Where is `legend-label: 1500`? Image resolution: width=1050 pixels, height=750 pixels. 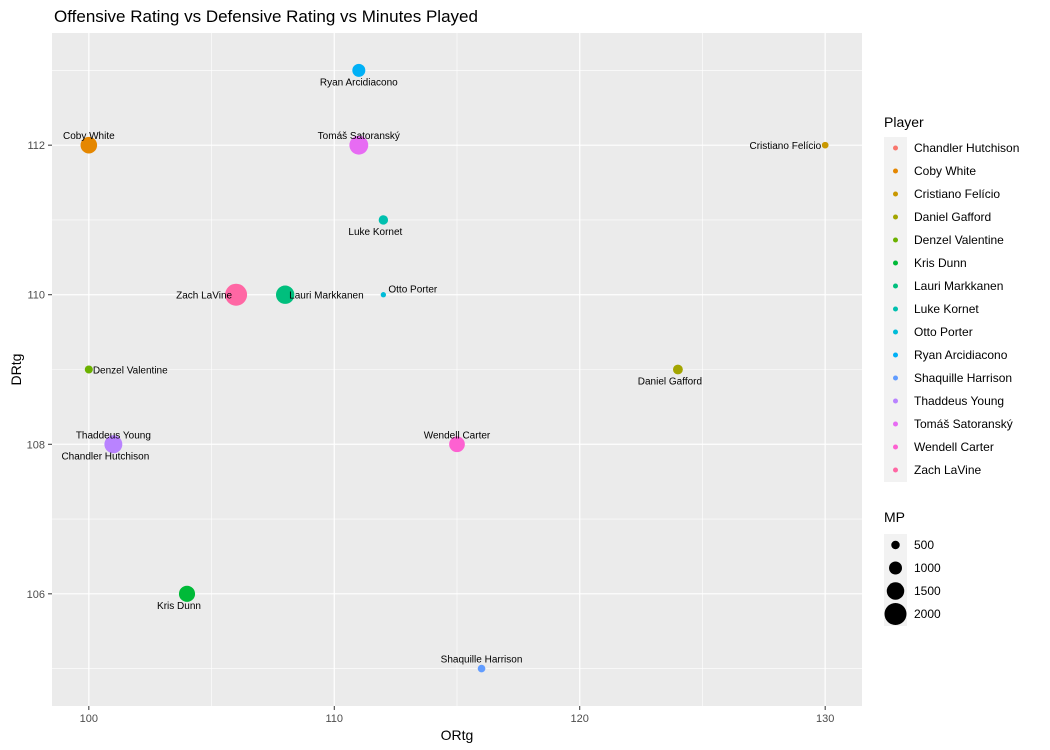 legend-label: 1500 is located at coordinates (927, 591).